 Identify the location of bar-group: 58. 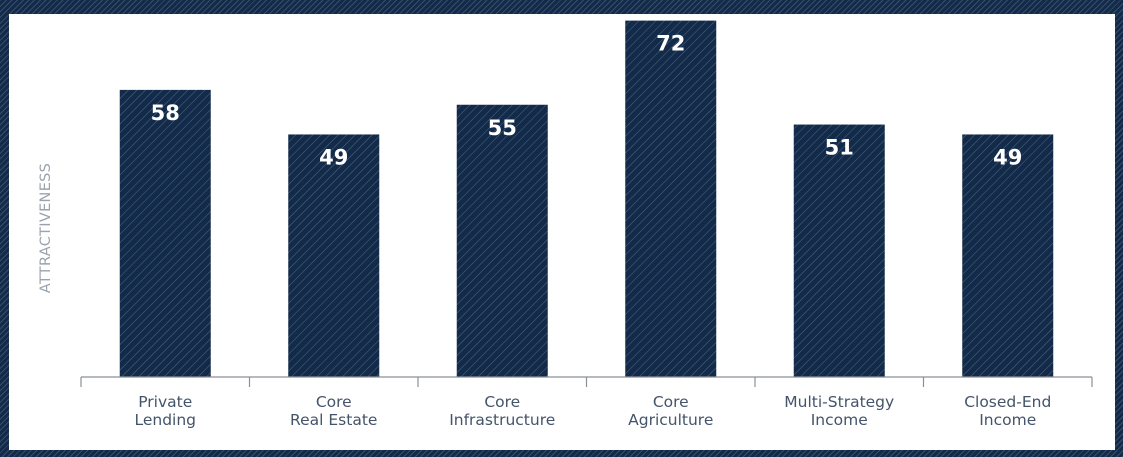
(165, 233).